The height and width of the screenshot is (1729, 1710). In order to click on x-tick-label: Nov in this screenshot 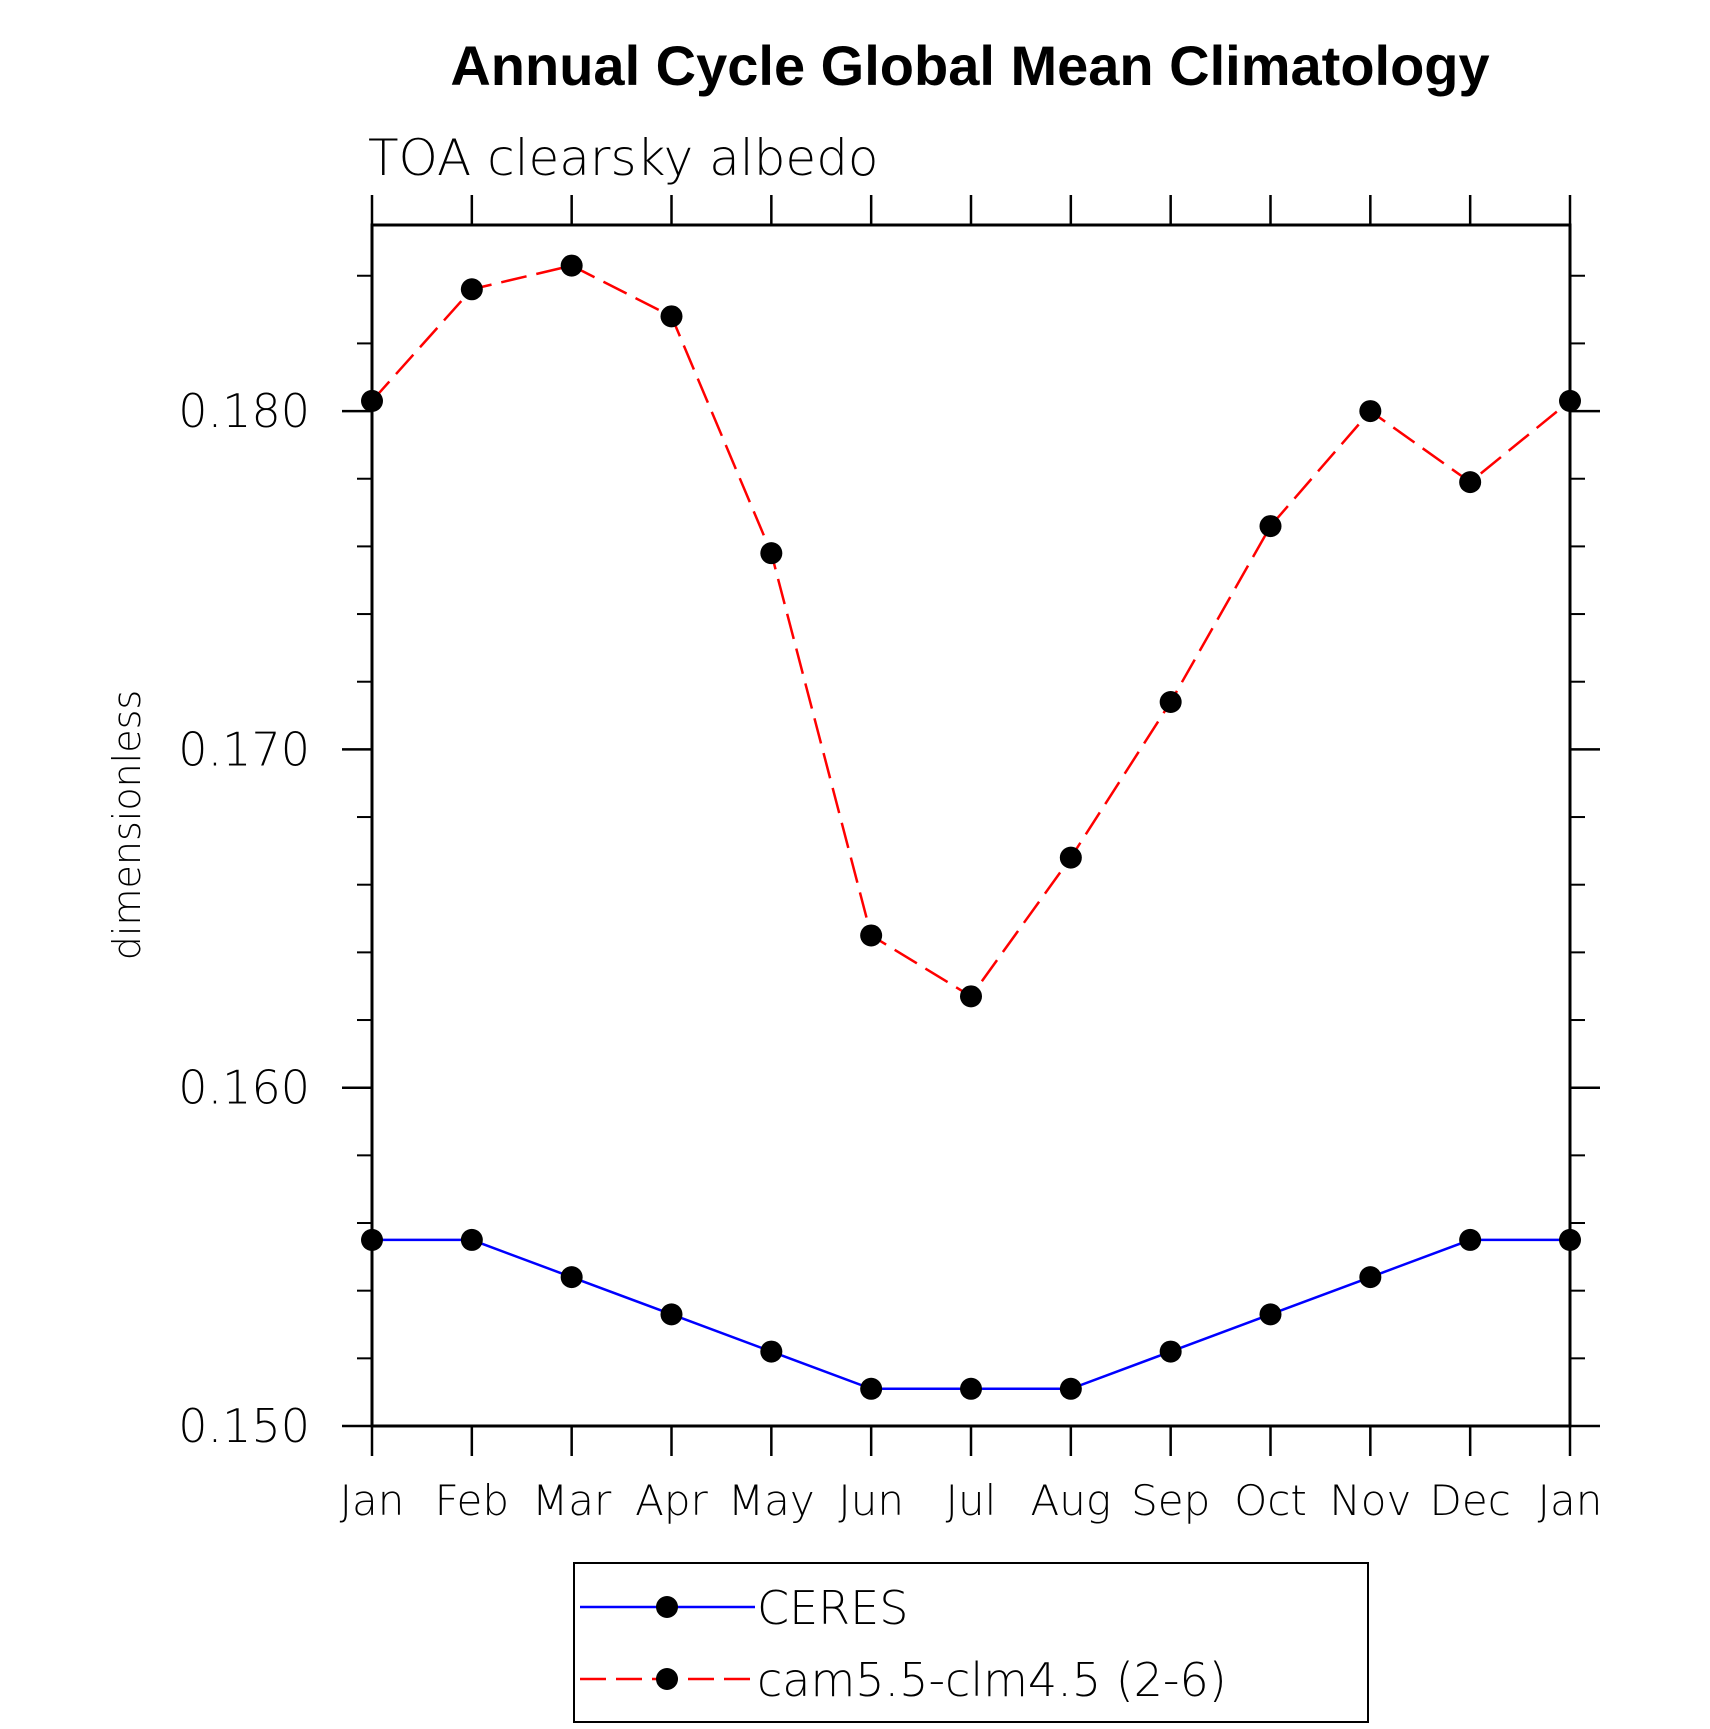, I will do `click(1370, 1500)`.